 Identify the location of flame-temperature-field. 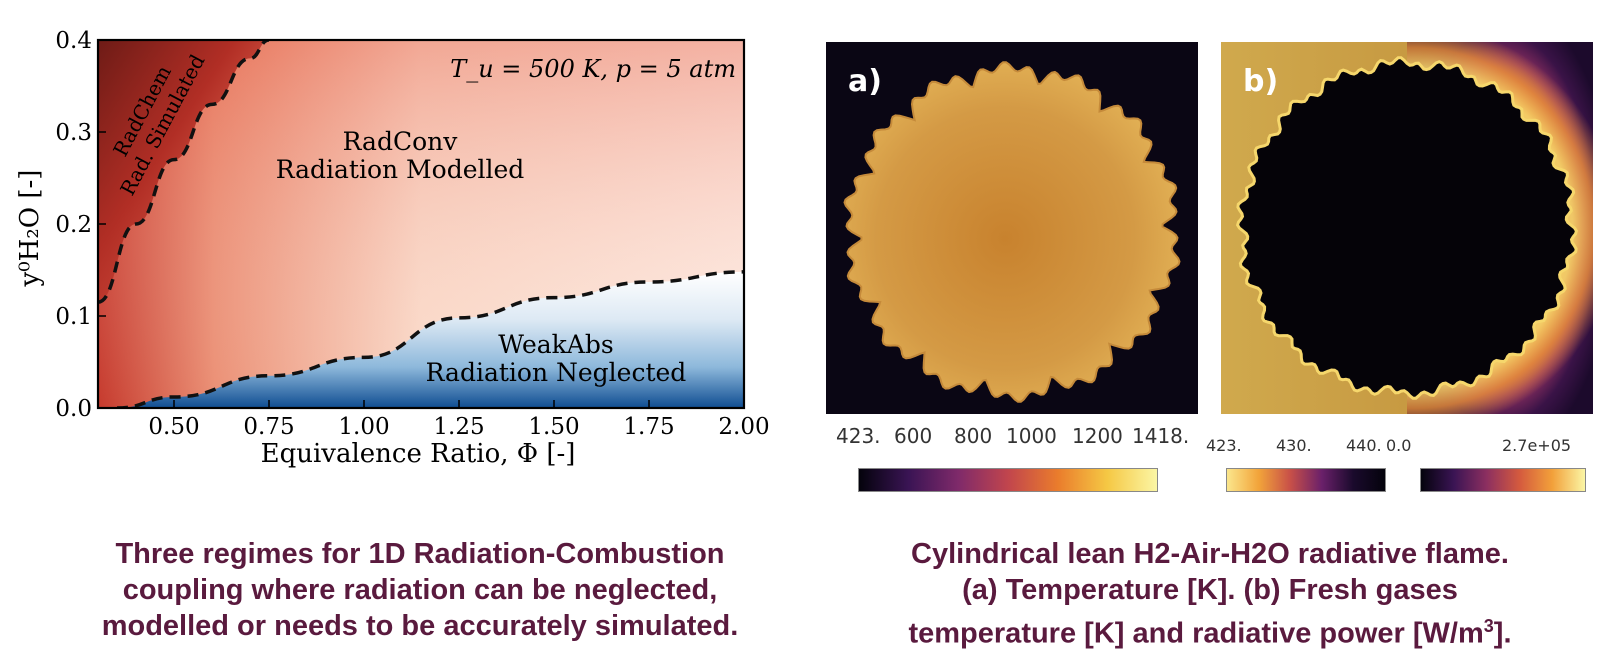
(1012, 232).